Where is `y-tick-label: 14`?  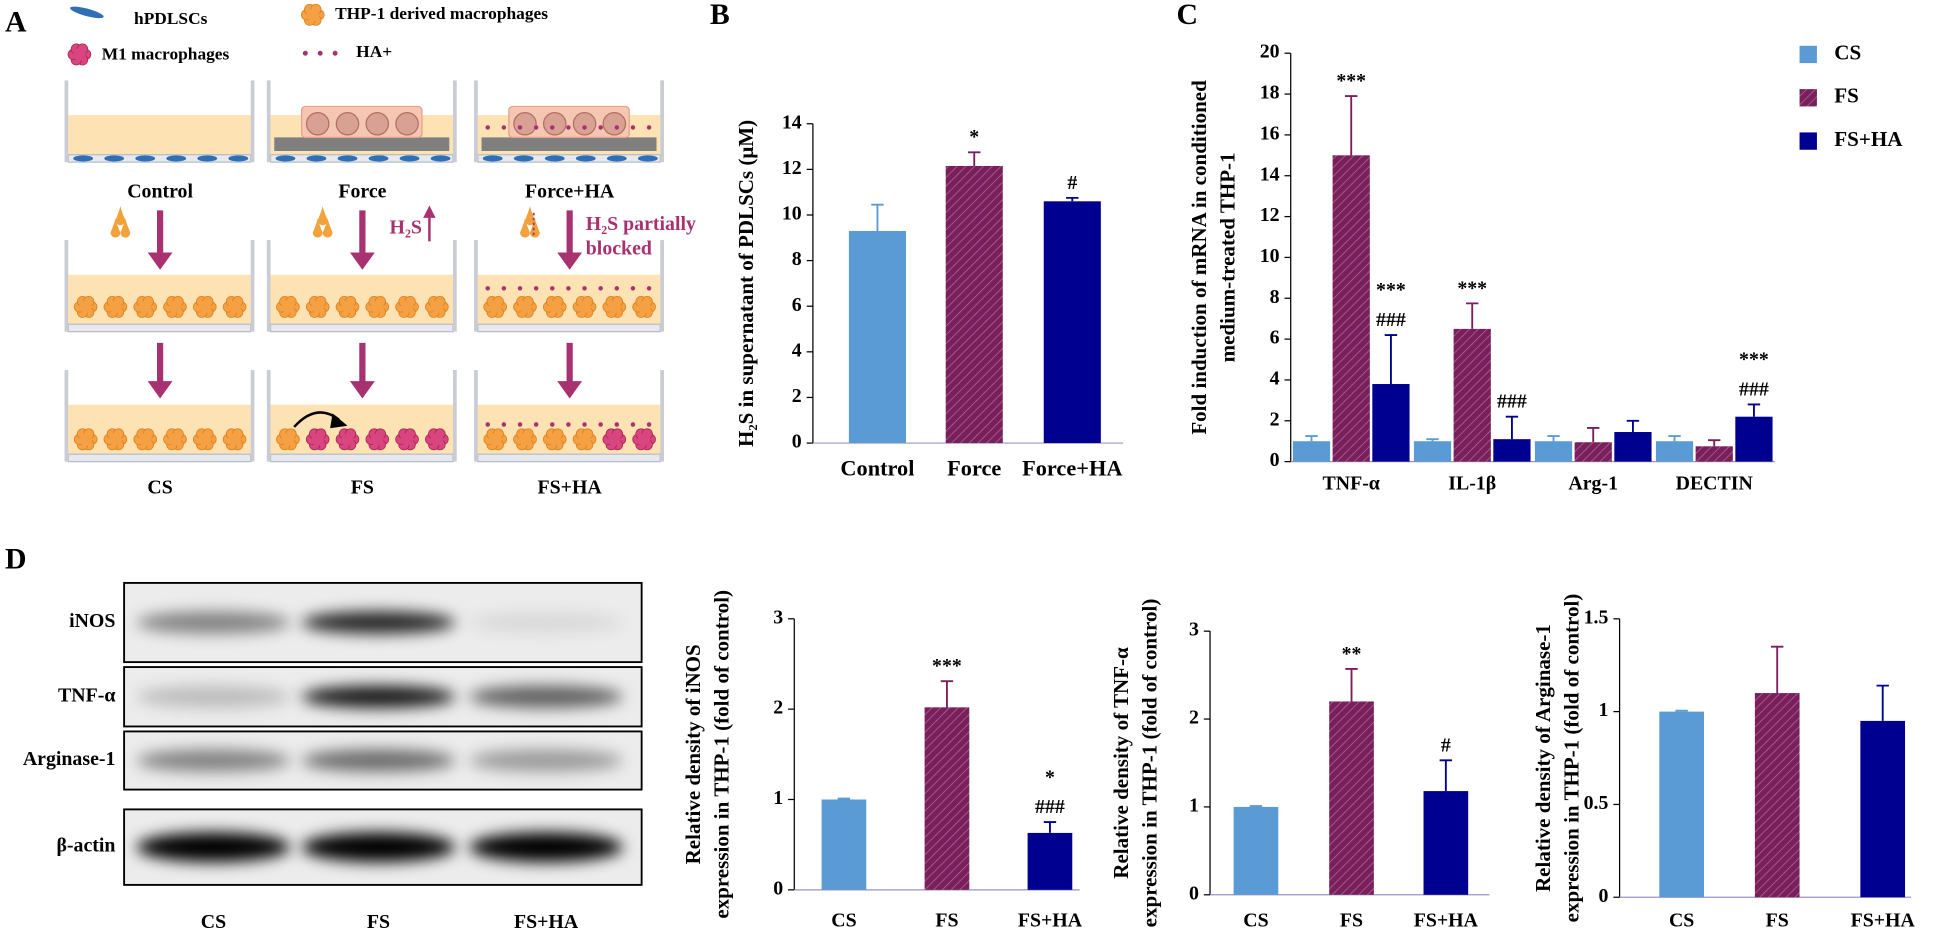 y-tick-label: 14 is located at coordinates (792, 122).